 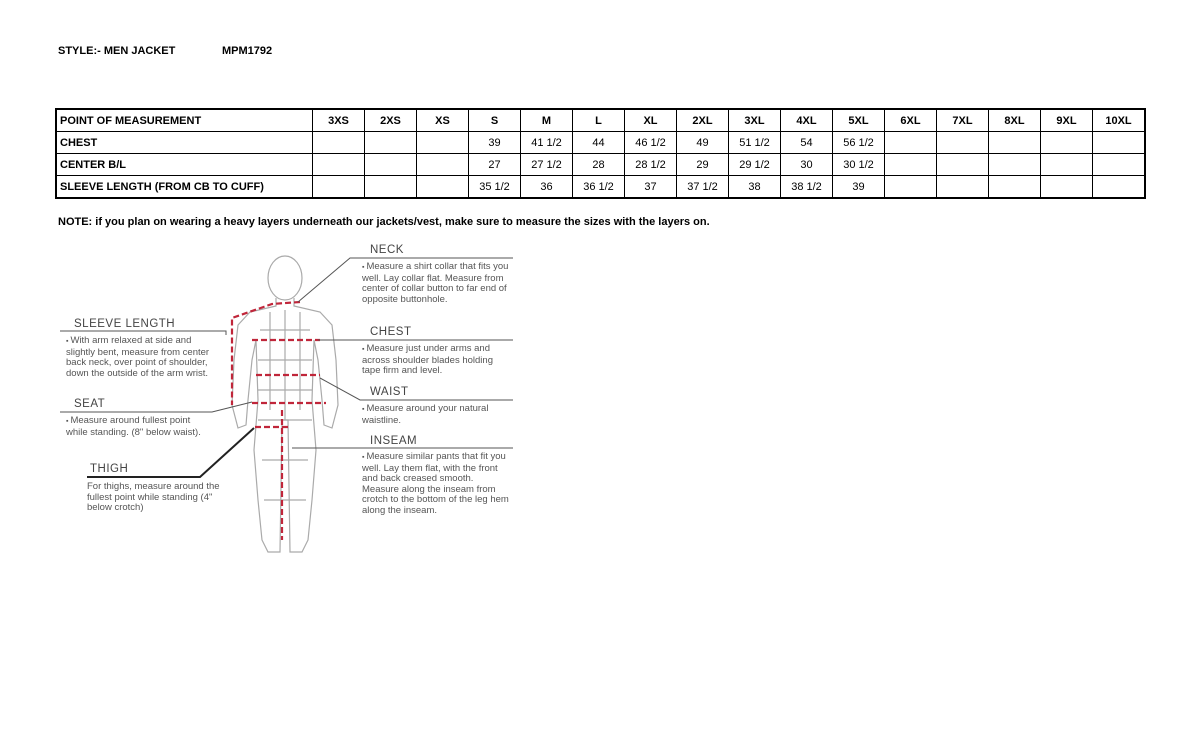 What do you see at coordinates (598, 142) in the screenshot?
I see `table-cell: 44` at bounding box center [598, 142].